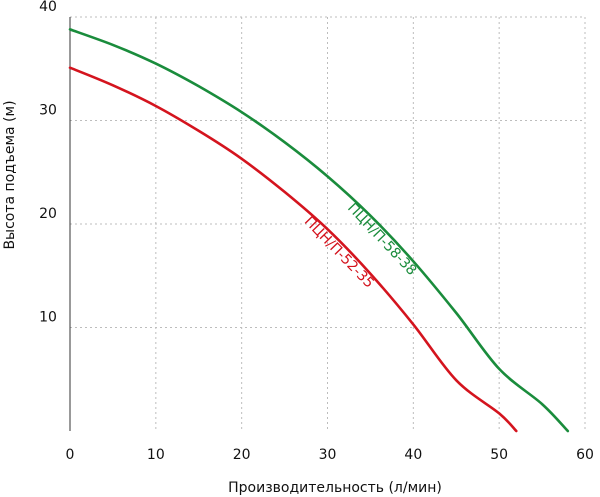  What do you see at coordinates (70, 455) in the screenshot?
I see `x-tick-label: 0` at bounding box center [70, 455].